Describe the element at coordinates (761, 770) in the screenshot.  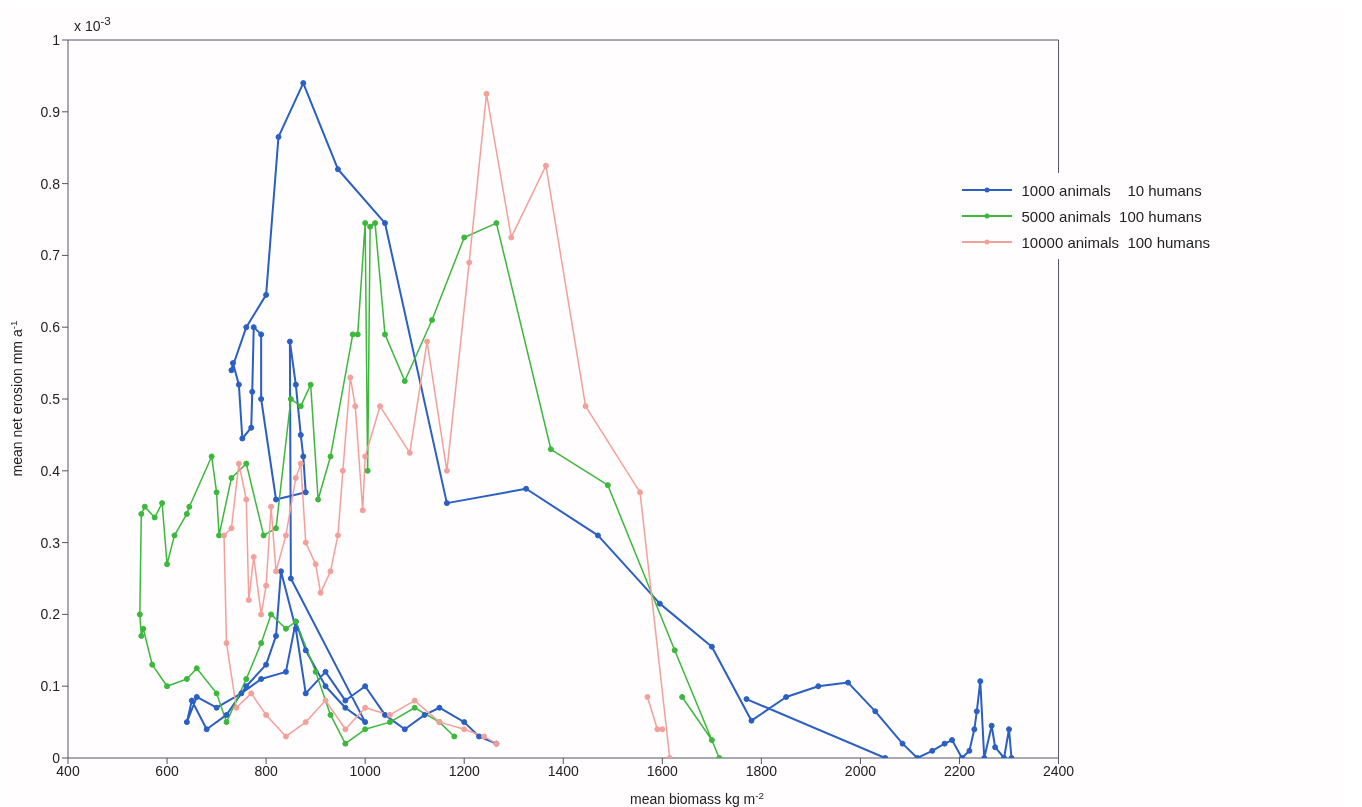
I see `x-tick-label: 1800` at that location.